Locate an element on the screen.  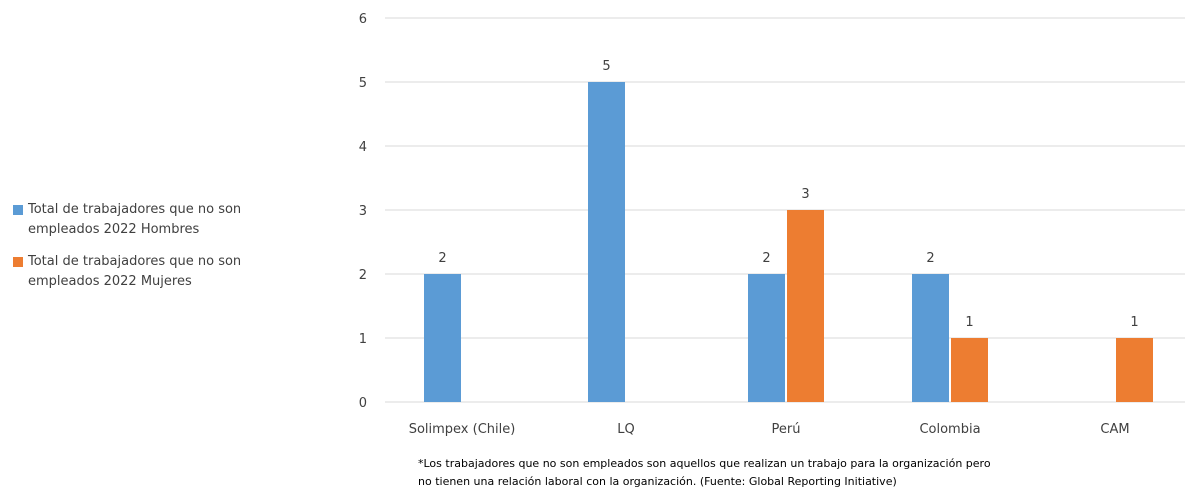
x-tick-label: Perú is located at coordinates (786, 429).